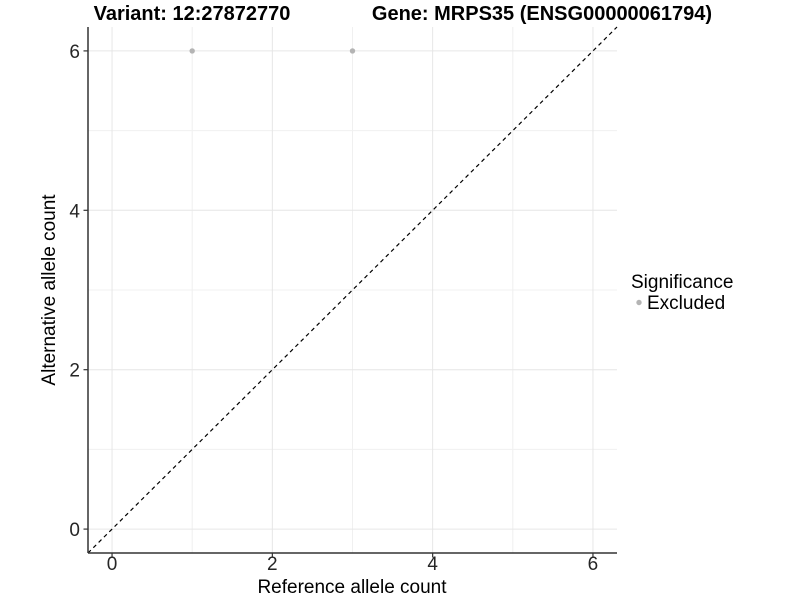  Describe the element at coordinates (682, 282) in the screenshot. I see `legend-title: Significance` at that location.